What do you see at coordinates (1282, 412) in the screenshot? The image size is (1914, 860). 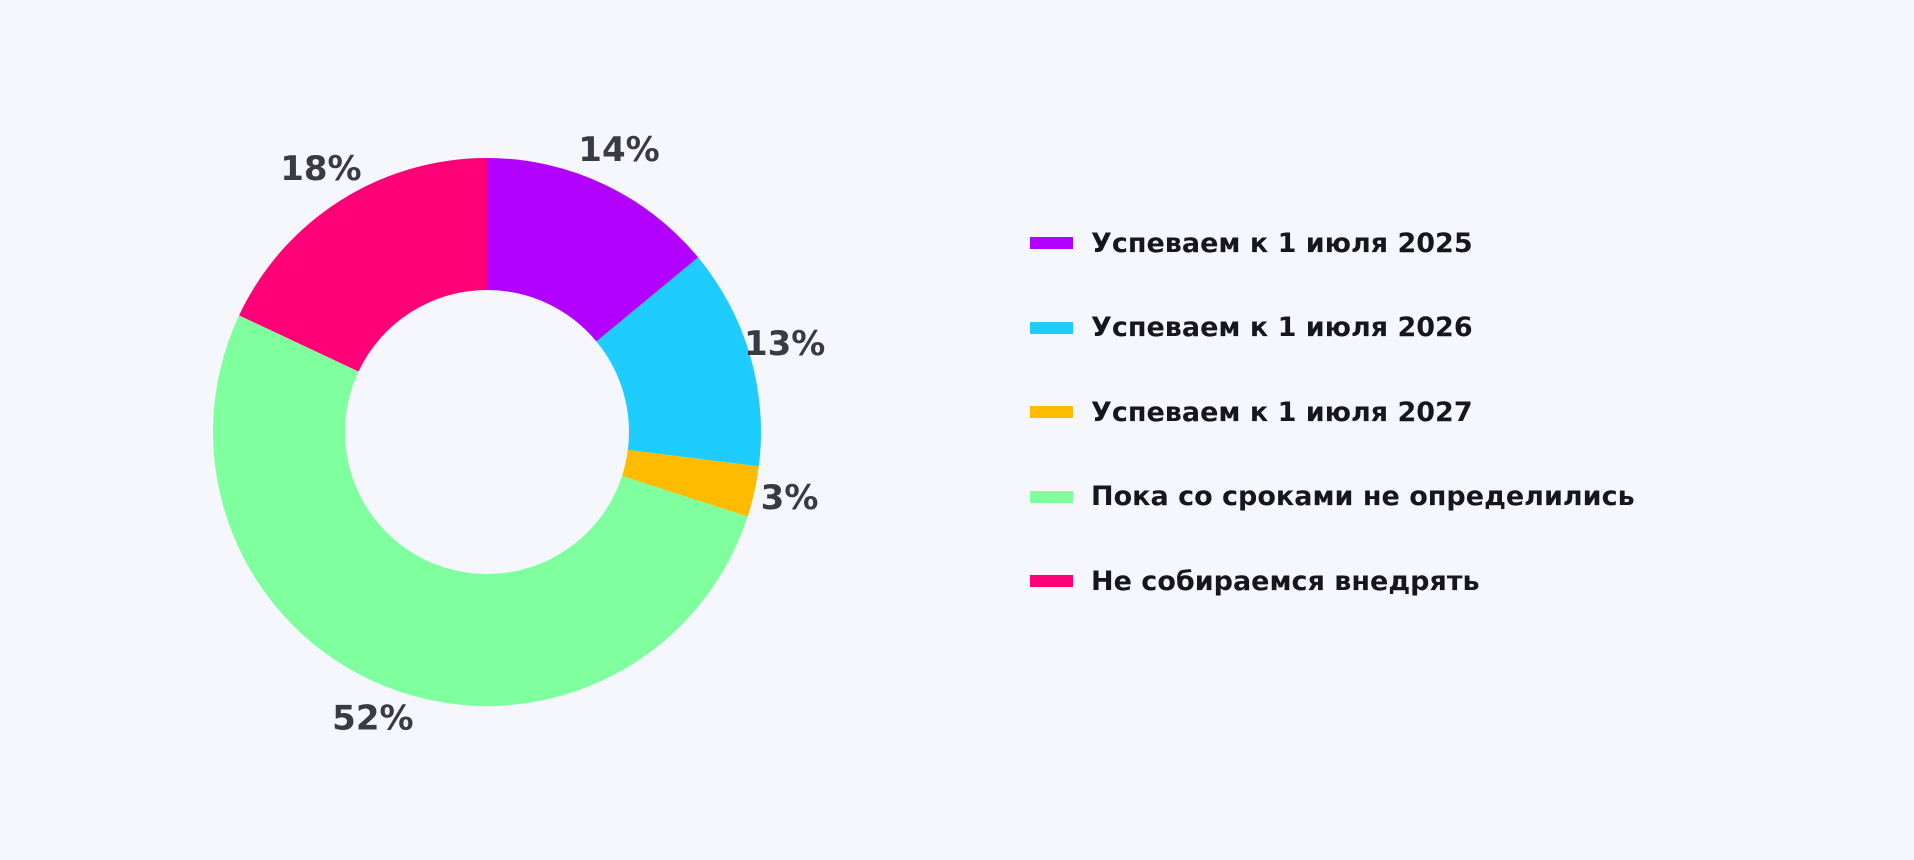 I see `legend-label: Успеваем к 1 июля 2027` at bounding box center [1282, 412].